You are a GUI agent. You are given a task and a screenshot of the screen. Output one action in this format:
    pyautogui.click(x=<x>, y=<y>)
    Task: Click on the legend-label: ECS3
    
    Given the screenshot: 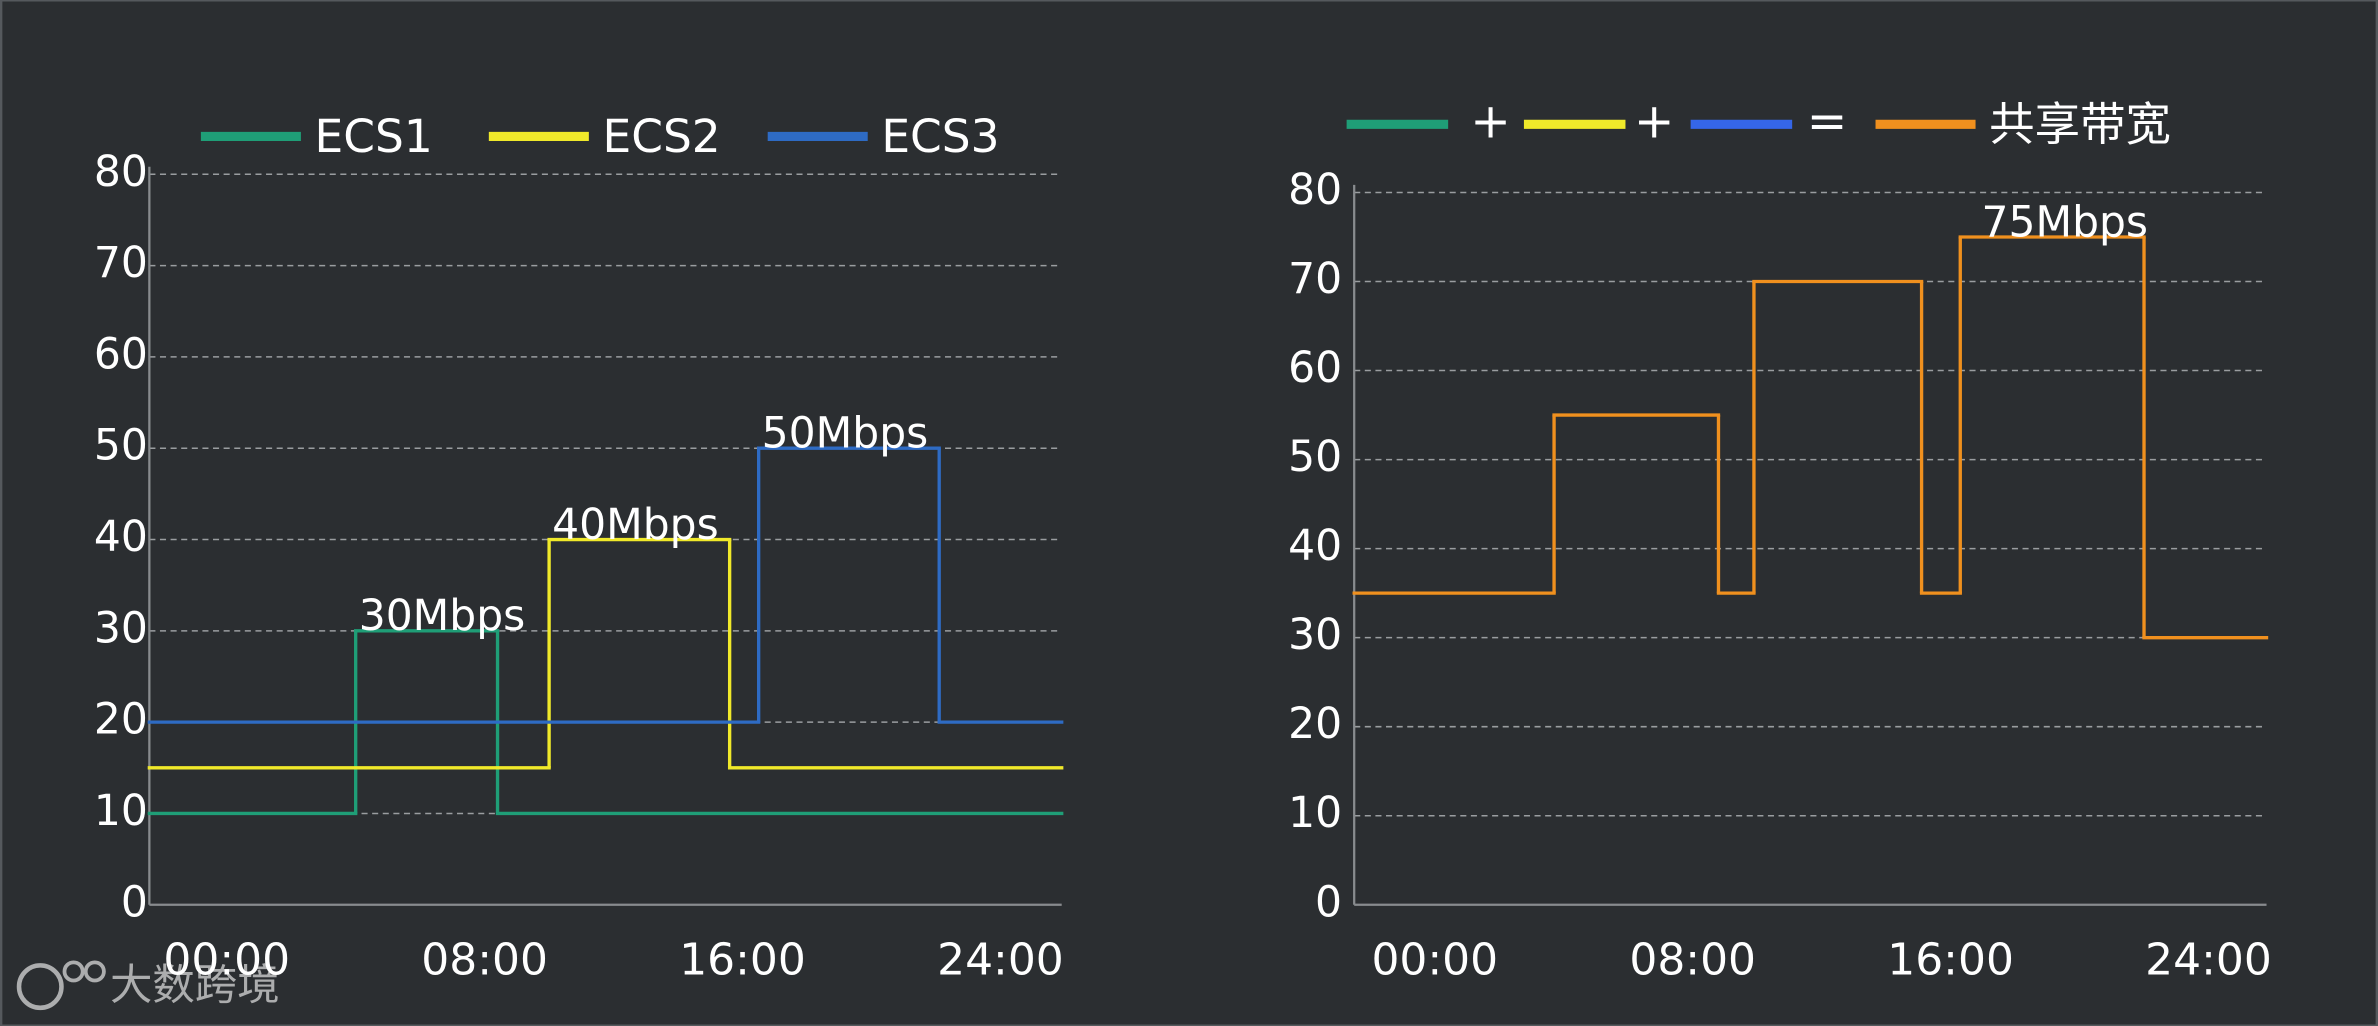 What is the action you would take?
    pyautogui.click(x=940, y=136)
    